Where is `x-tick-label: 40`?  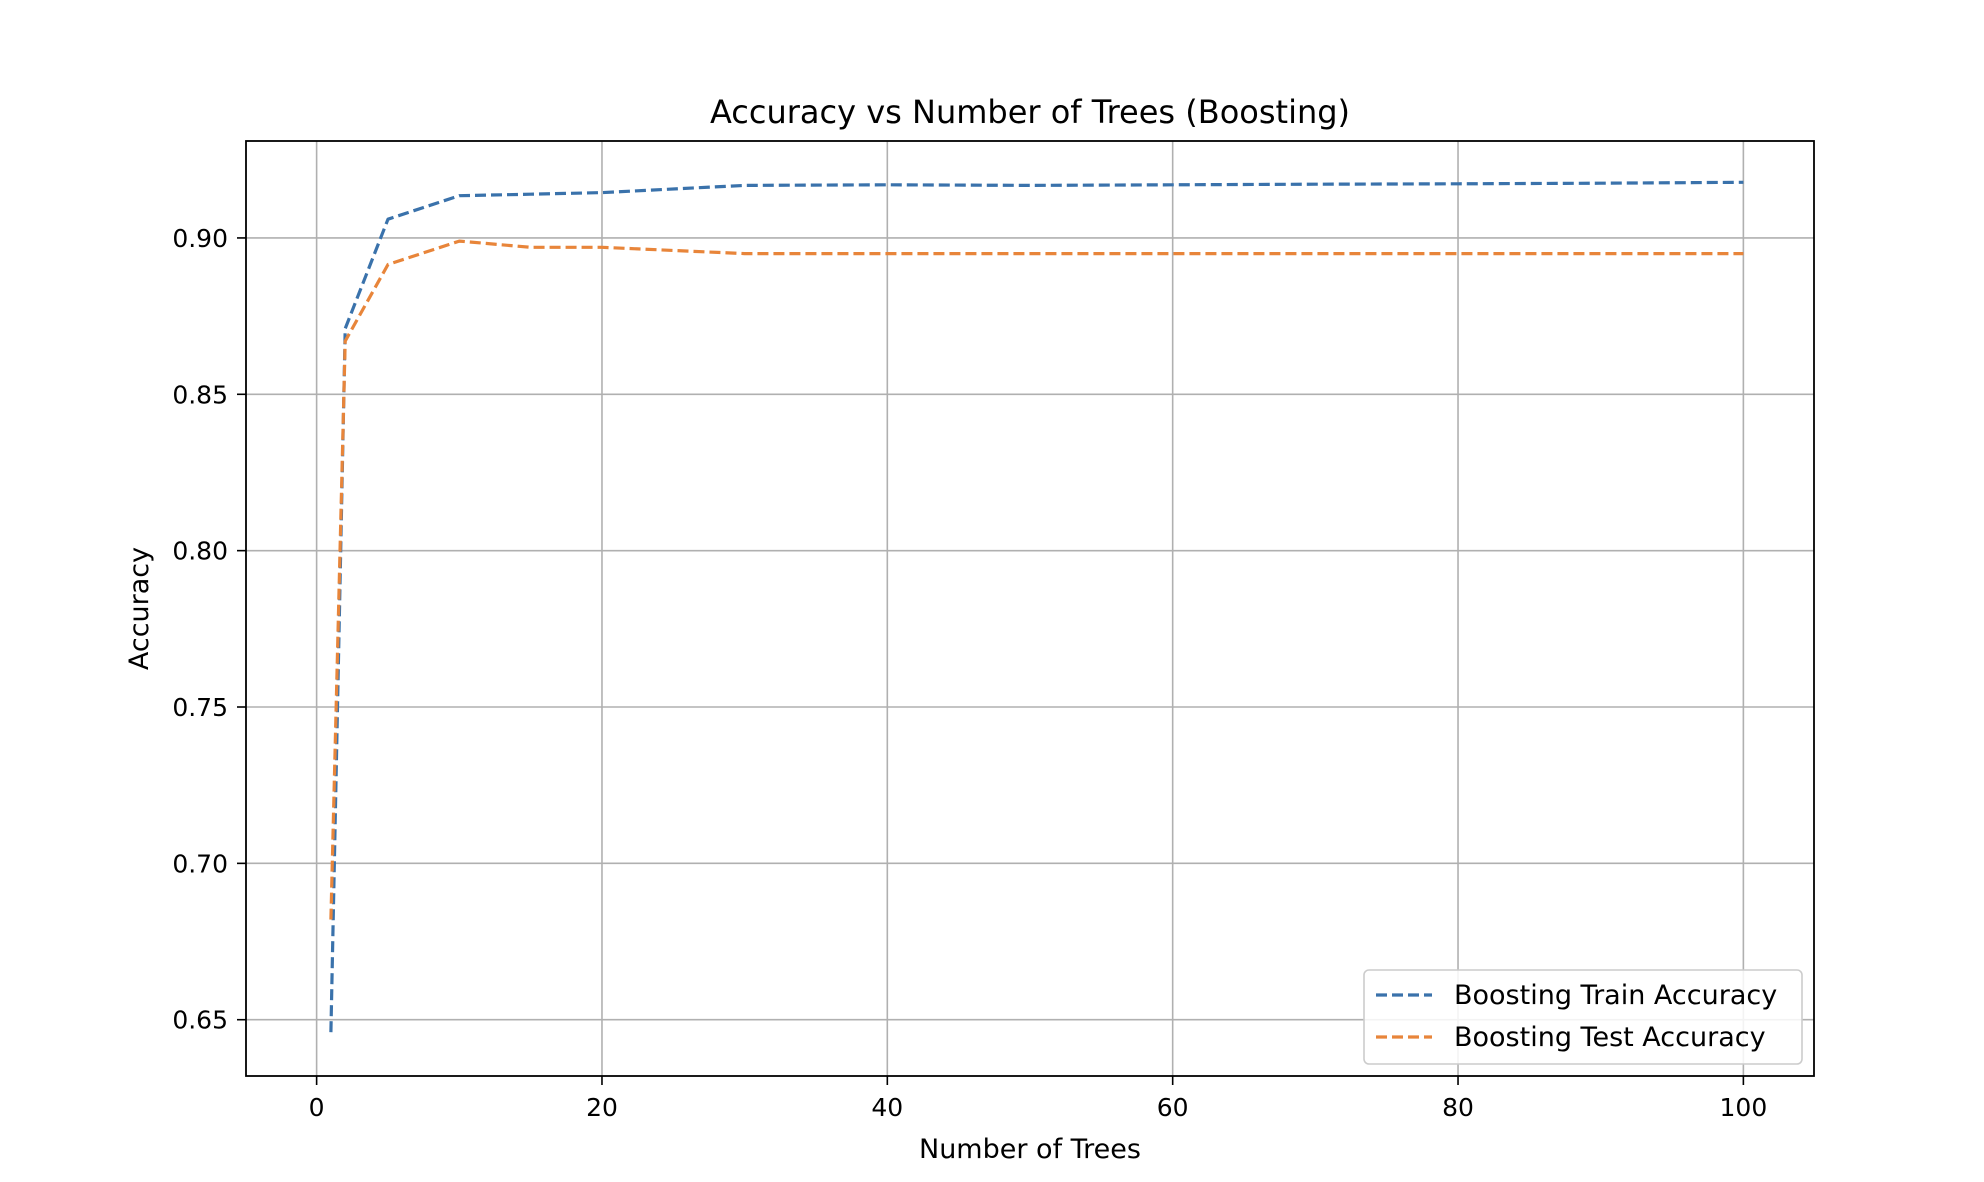
x-tick-label: 40 is located at coordinates (887, 1107).